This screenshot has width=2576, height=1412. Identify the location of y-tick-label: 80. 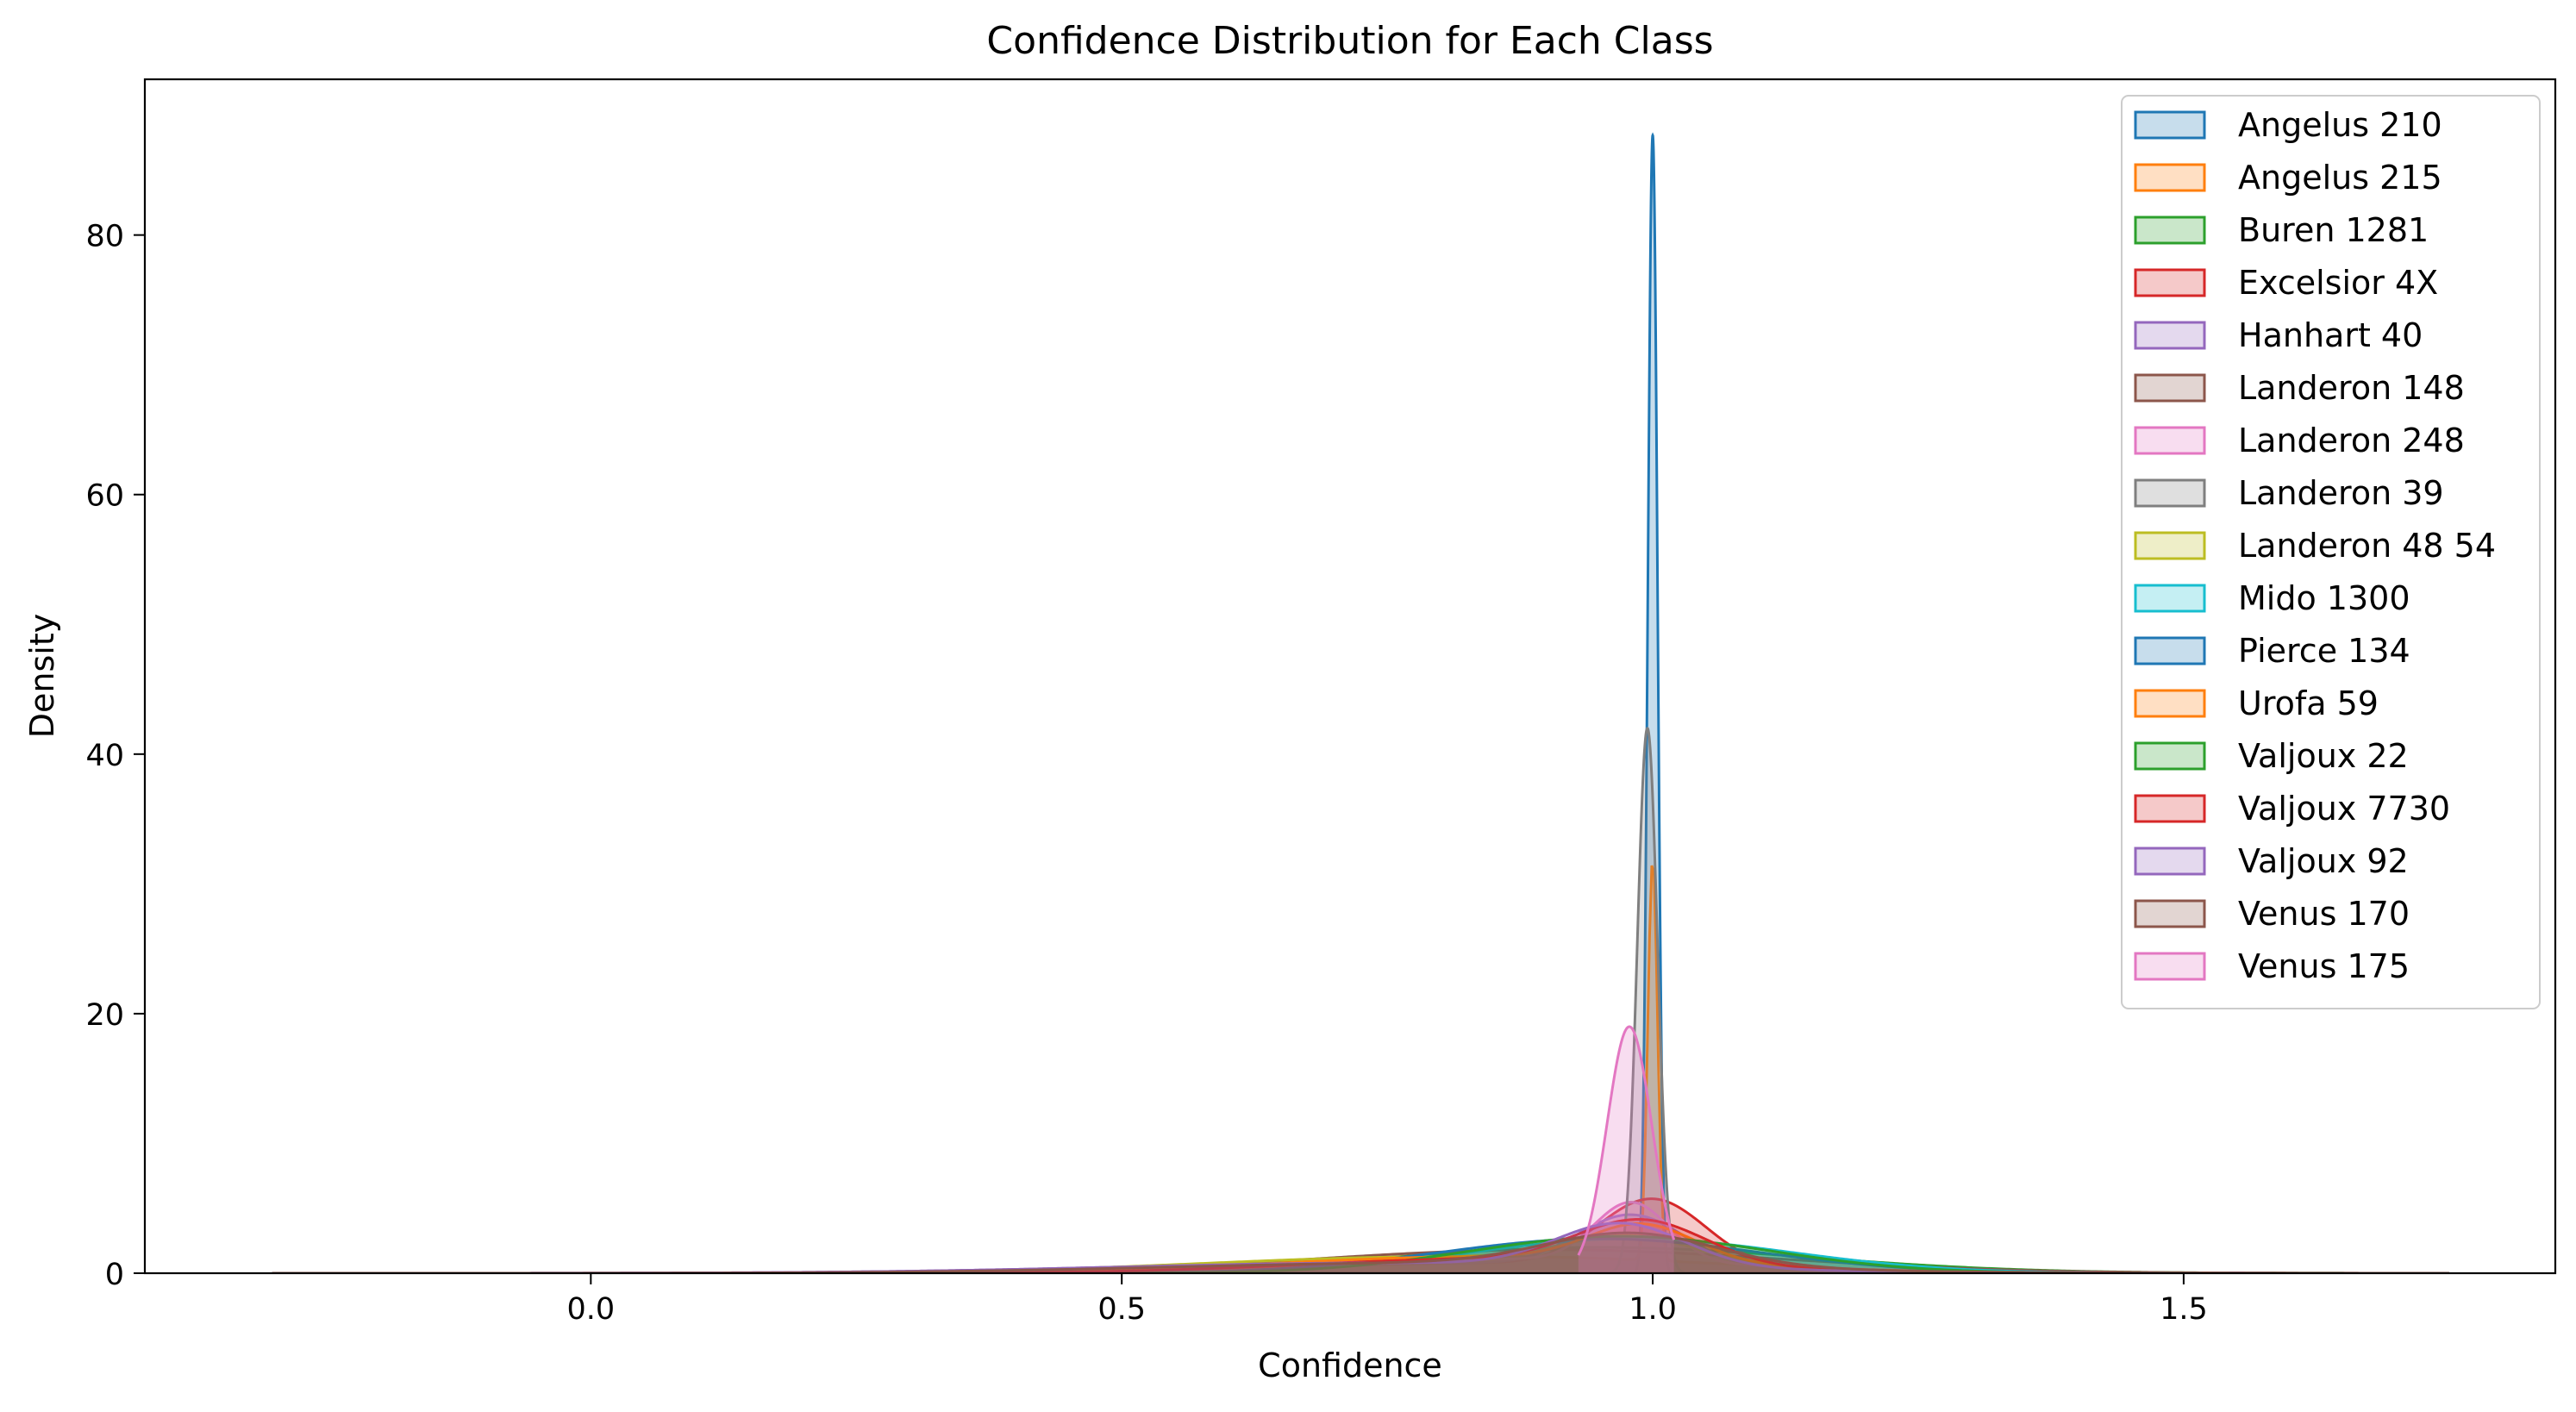
(104, 237).